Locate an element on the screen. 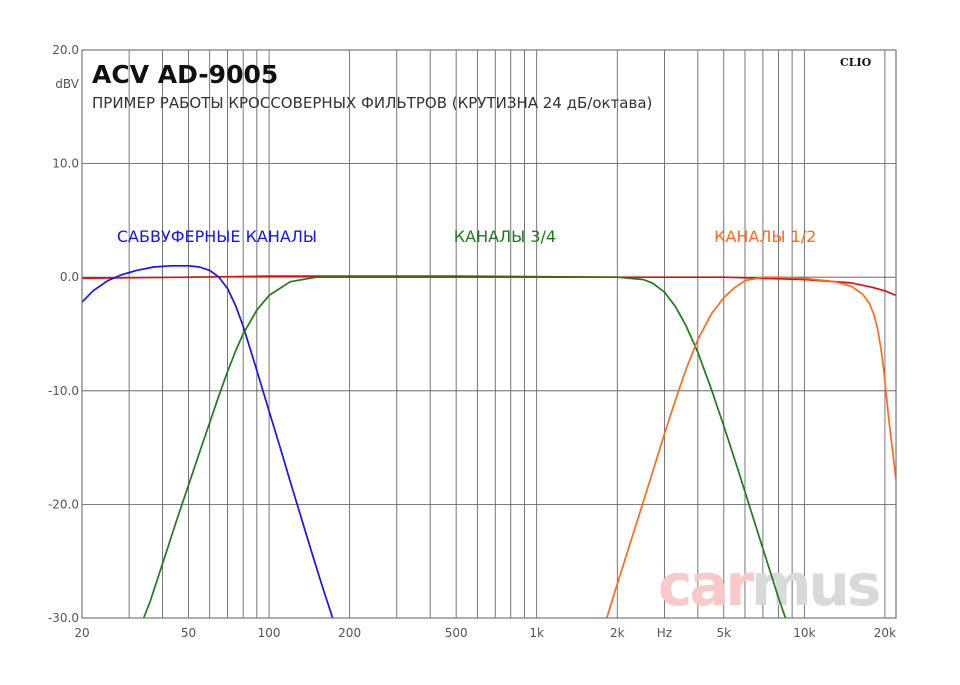 The image size is (960, 685). series-annotation: САБВУФЕРНЫЕ КАНАЛЫ is located at coordinates (217, 236).